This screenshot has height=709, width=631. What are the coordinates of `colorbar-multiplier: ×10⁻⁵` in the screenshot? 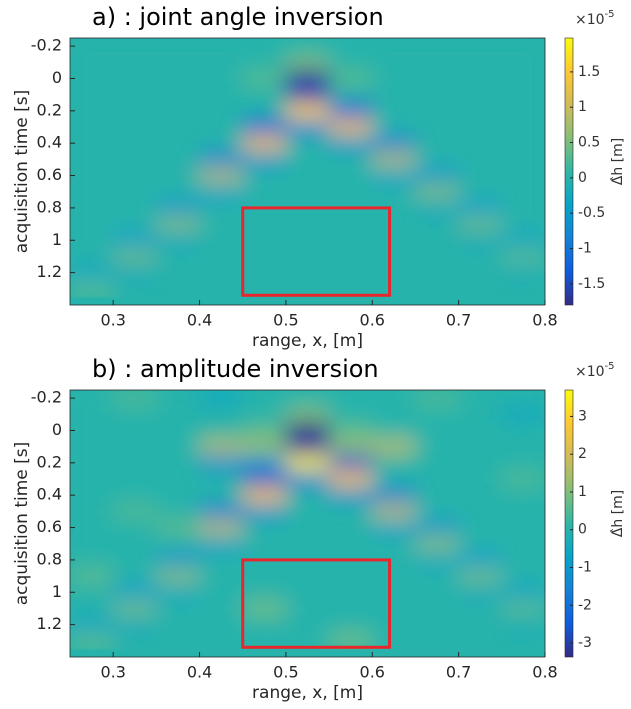 It's located at (595, 370).